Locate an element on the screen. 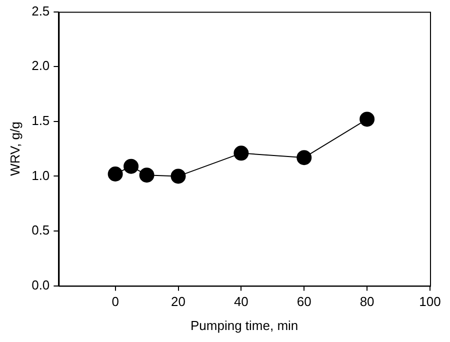 The image size is (450, 342). x-tick-label: 0 is located at coordinates (115, 302).